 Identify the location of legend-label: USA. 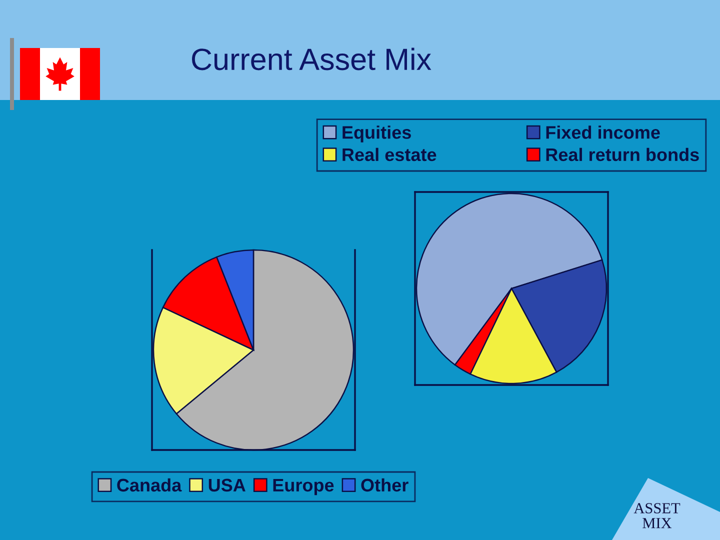
(227, 485).